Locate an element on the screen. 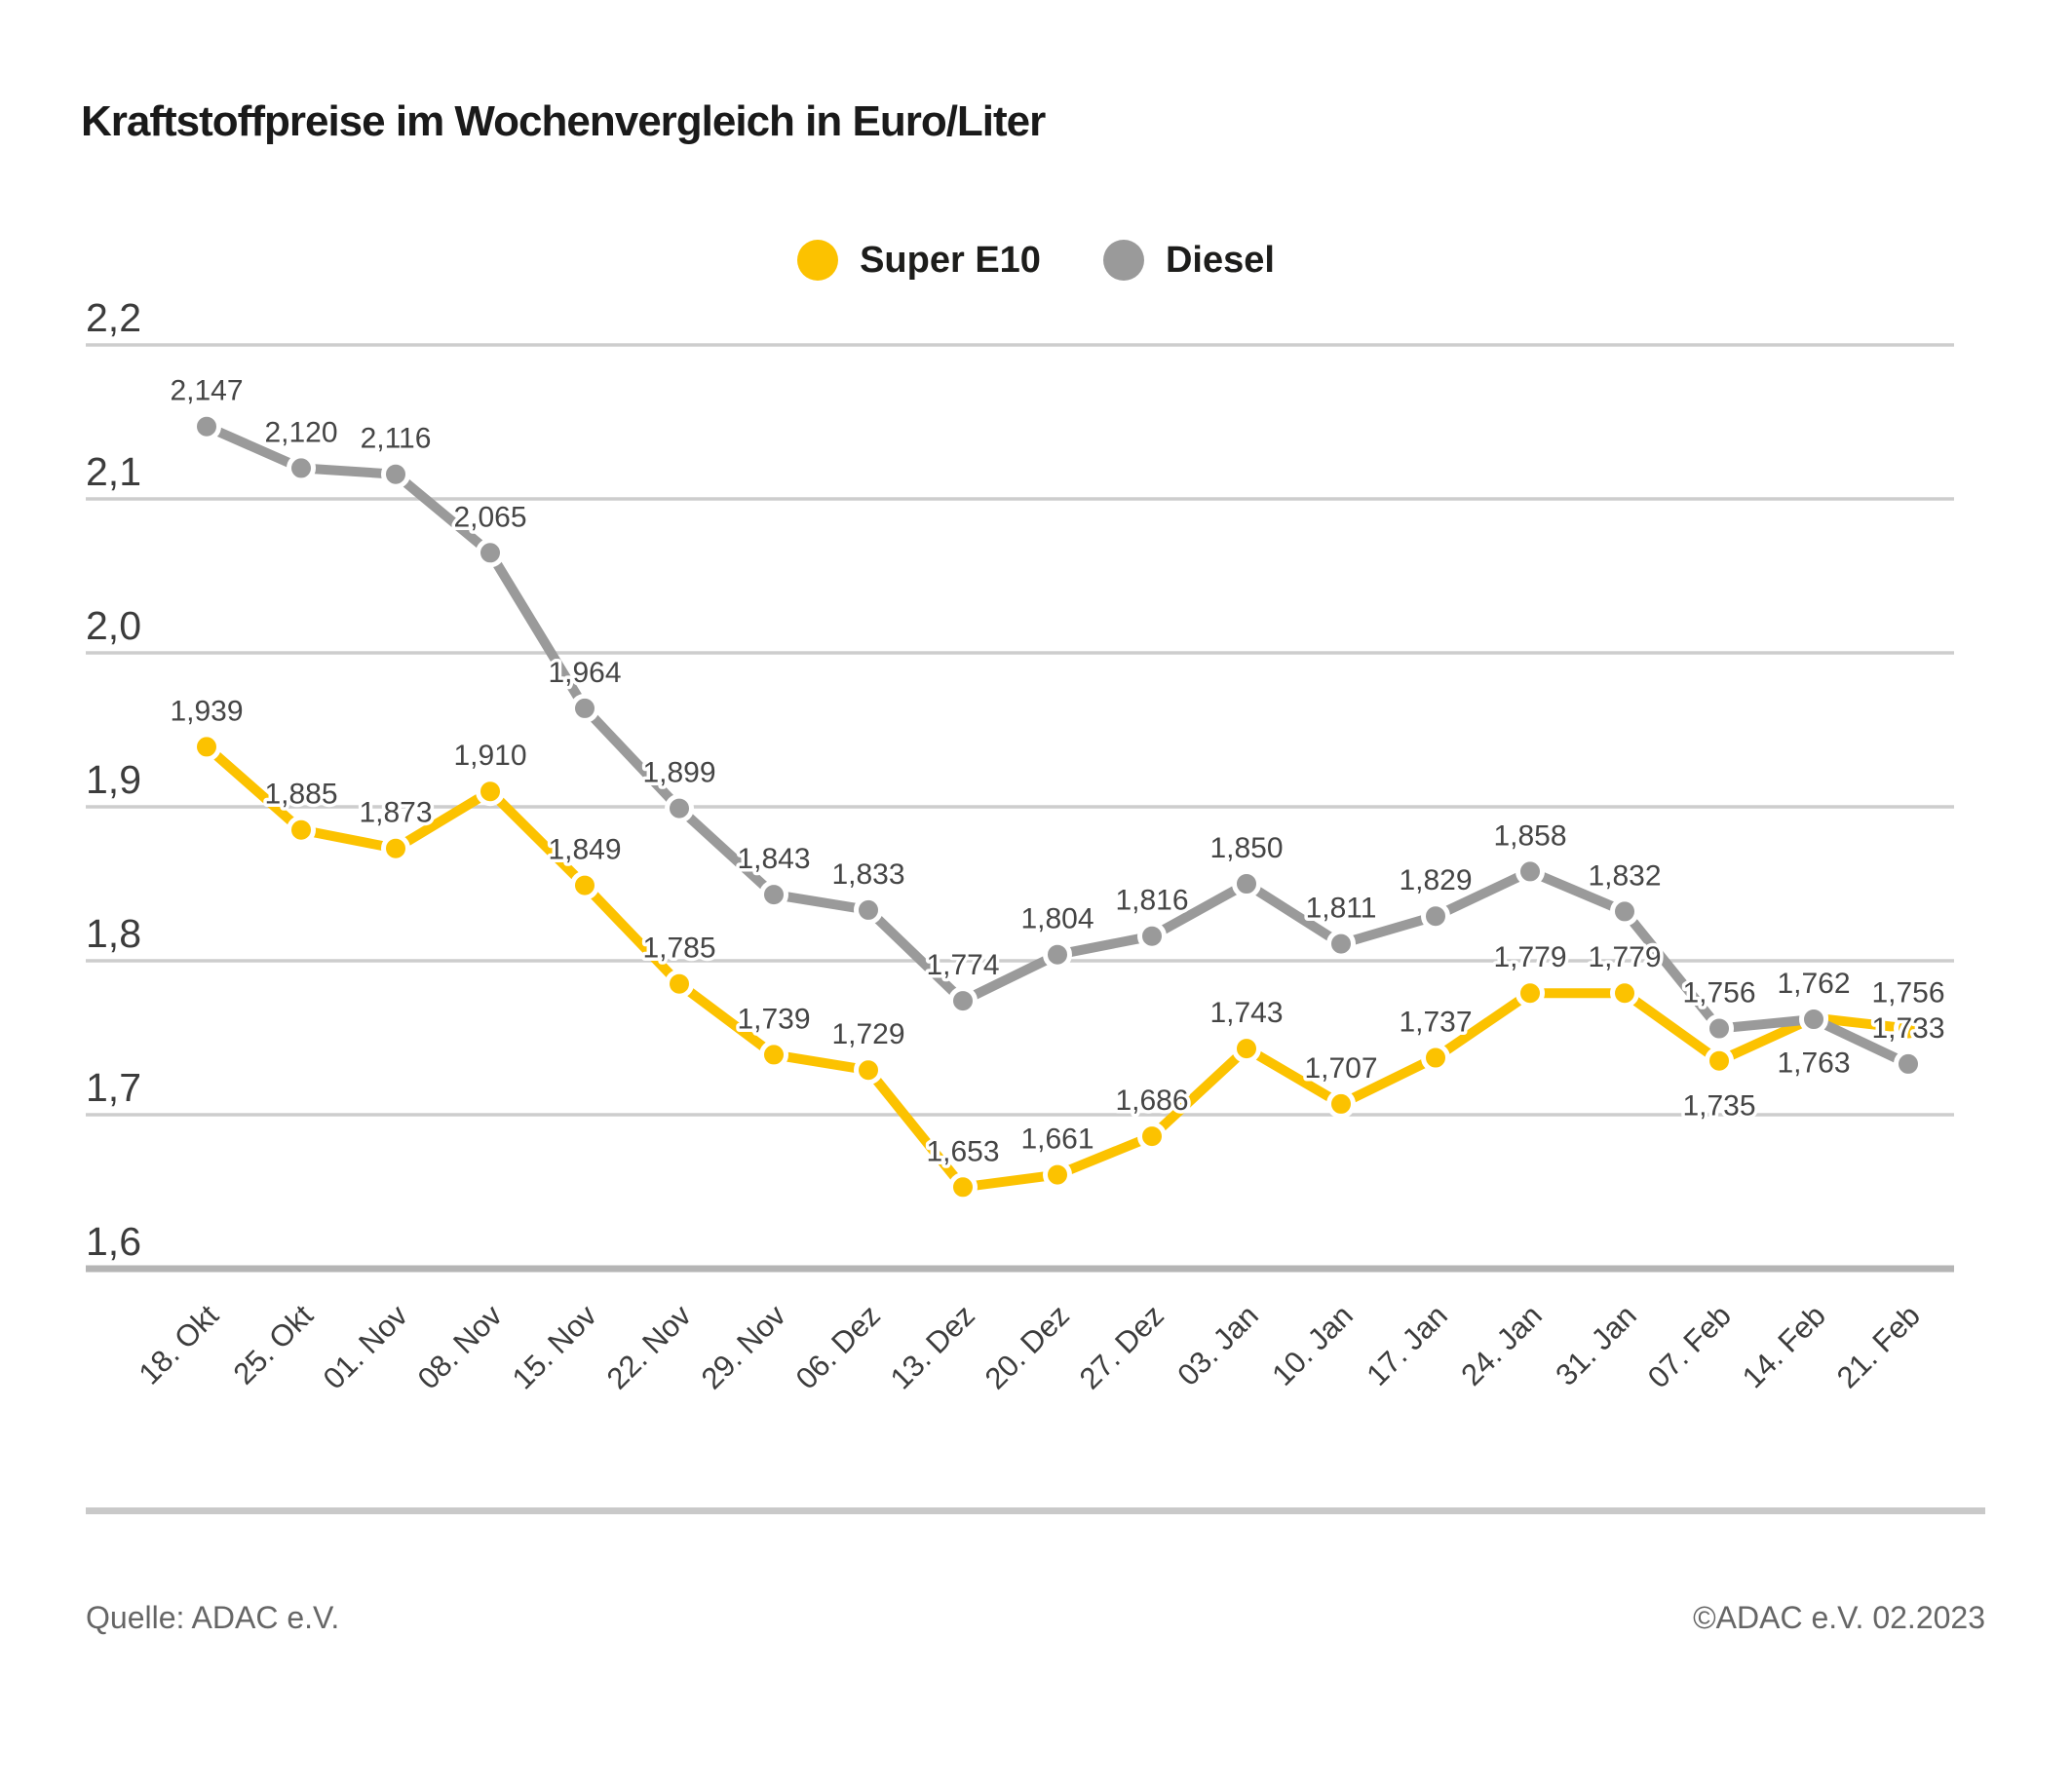 The width and height of the screenshot is (2072, 1790). x-tick-label: 27. Dez is located at coordinates (1121, 1346).